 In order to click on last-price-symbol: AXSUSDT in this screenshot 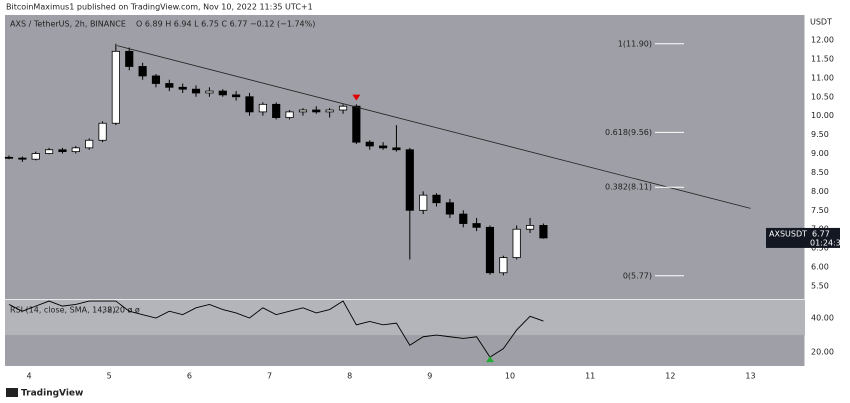, I will do `click(788, 233)`.